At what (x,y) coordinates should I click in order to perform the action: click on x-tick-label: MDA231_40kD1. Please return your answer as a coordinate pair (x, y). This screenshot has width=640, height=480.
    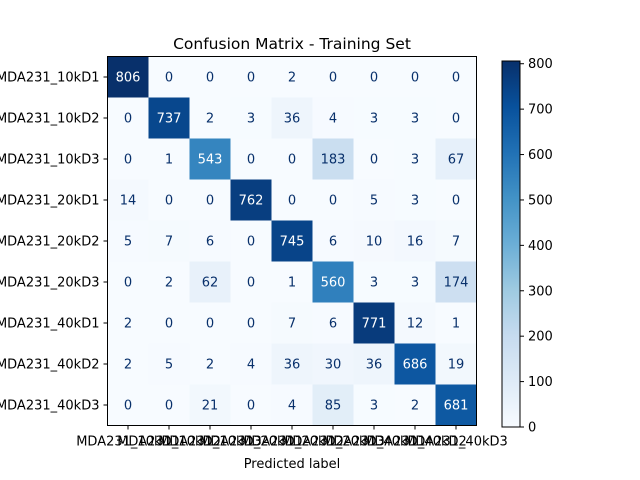
    Looking at the image, I should click on (374, 442).